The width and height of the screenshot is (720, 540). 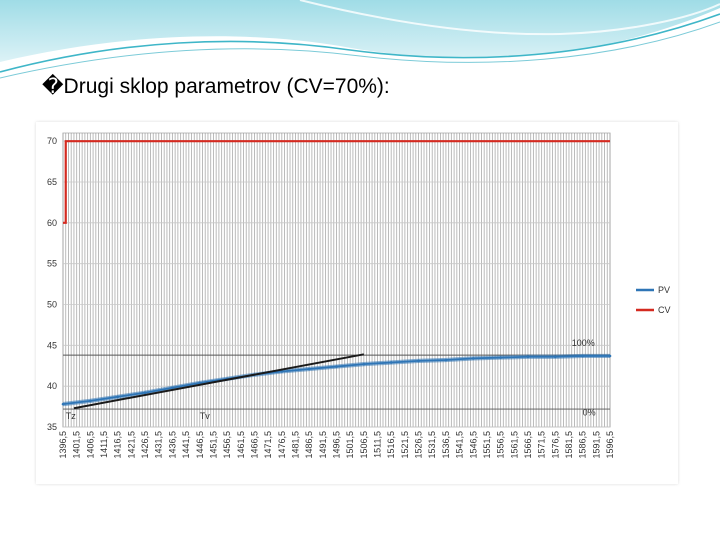 I want to click on cv-series-line, so click(x=336, y=182).